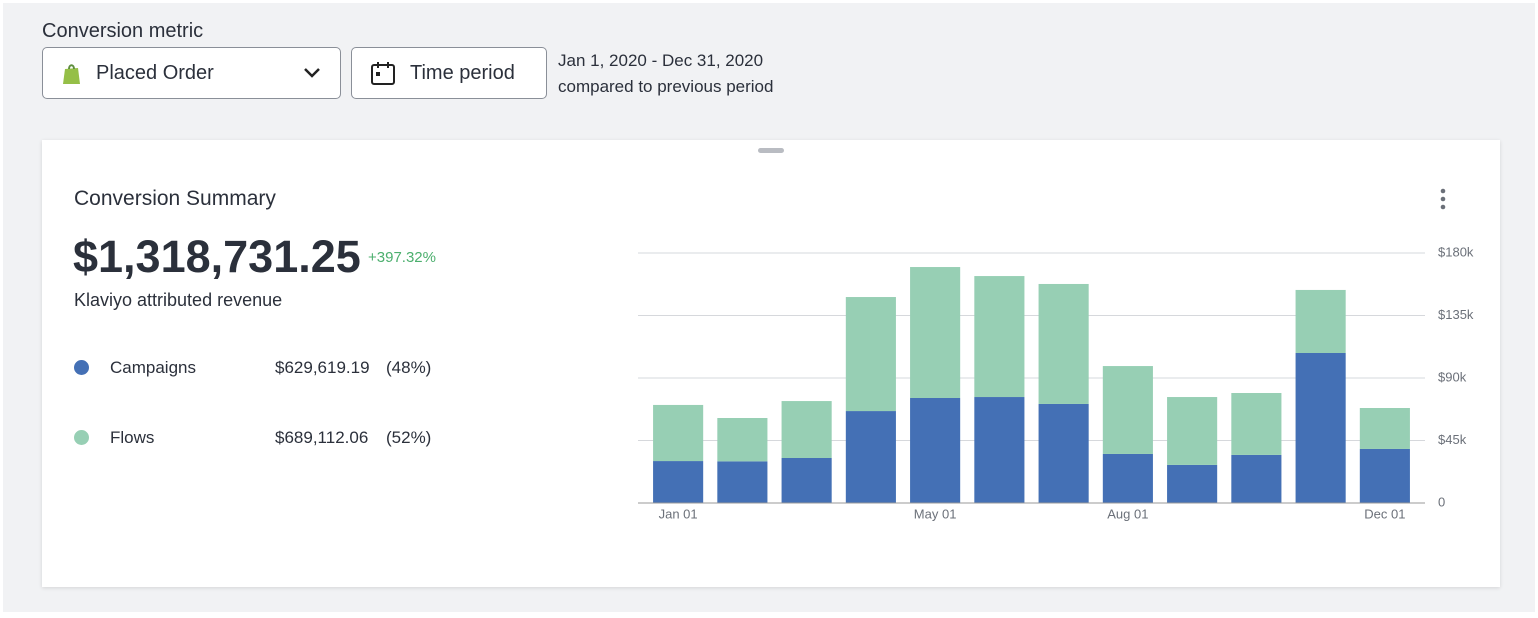  I want to click on legend-label: Flows, so click(132, 437).